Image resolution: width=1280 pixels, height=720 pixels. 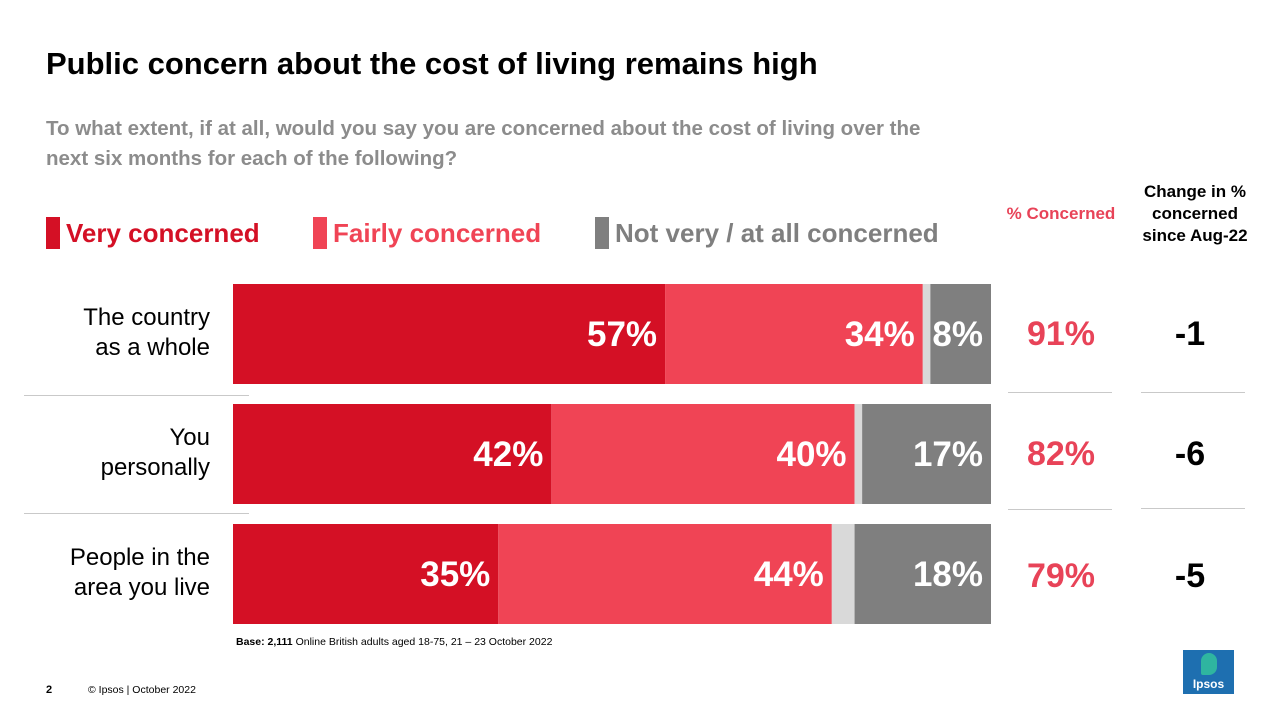 I want to click on legend-swatch-not, so click(x=602, y=233).